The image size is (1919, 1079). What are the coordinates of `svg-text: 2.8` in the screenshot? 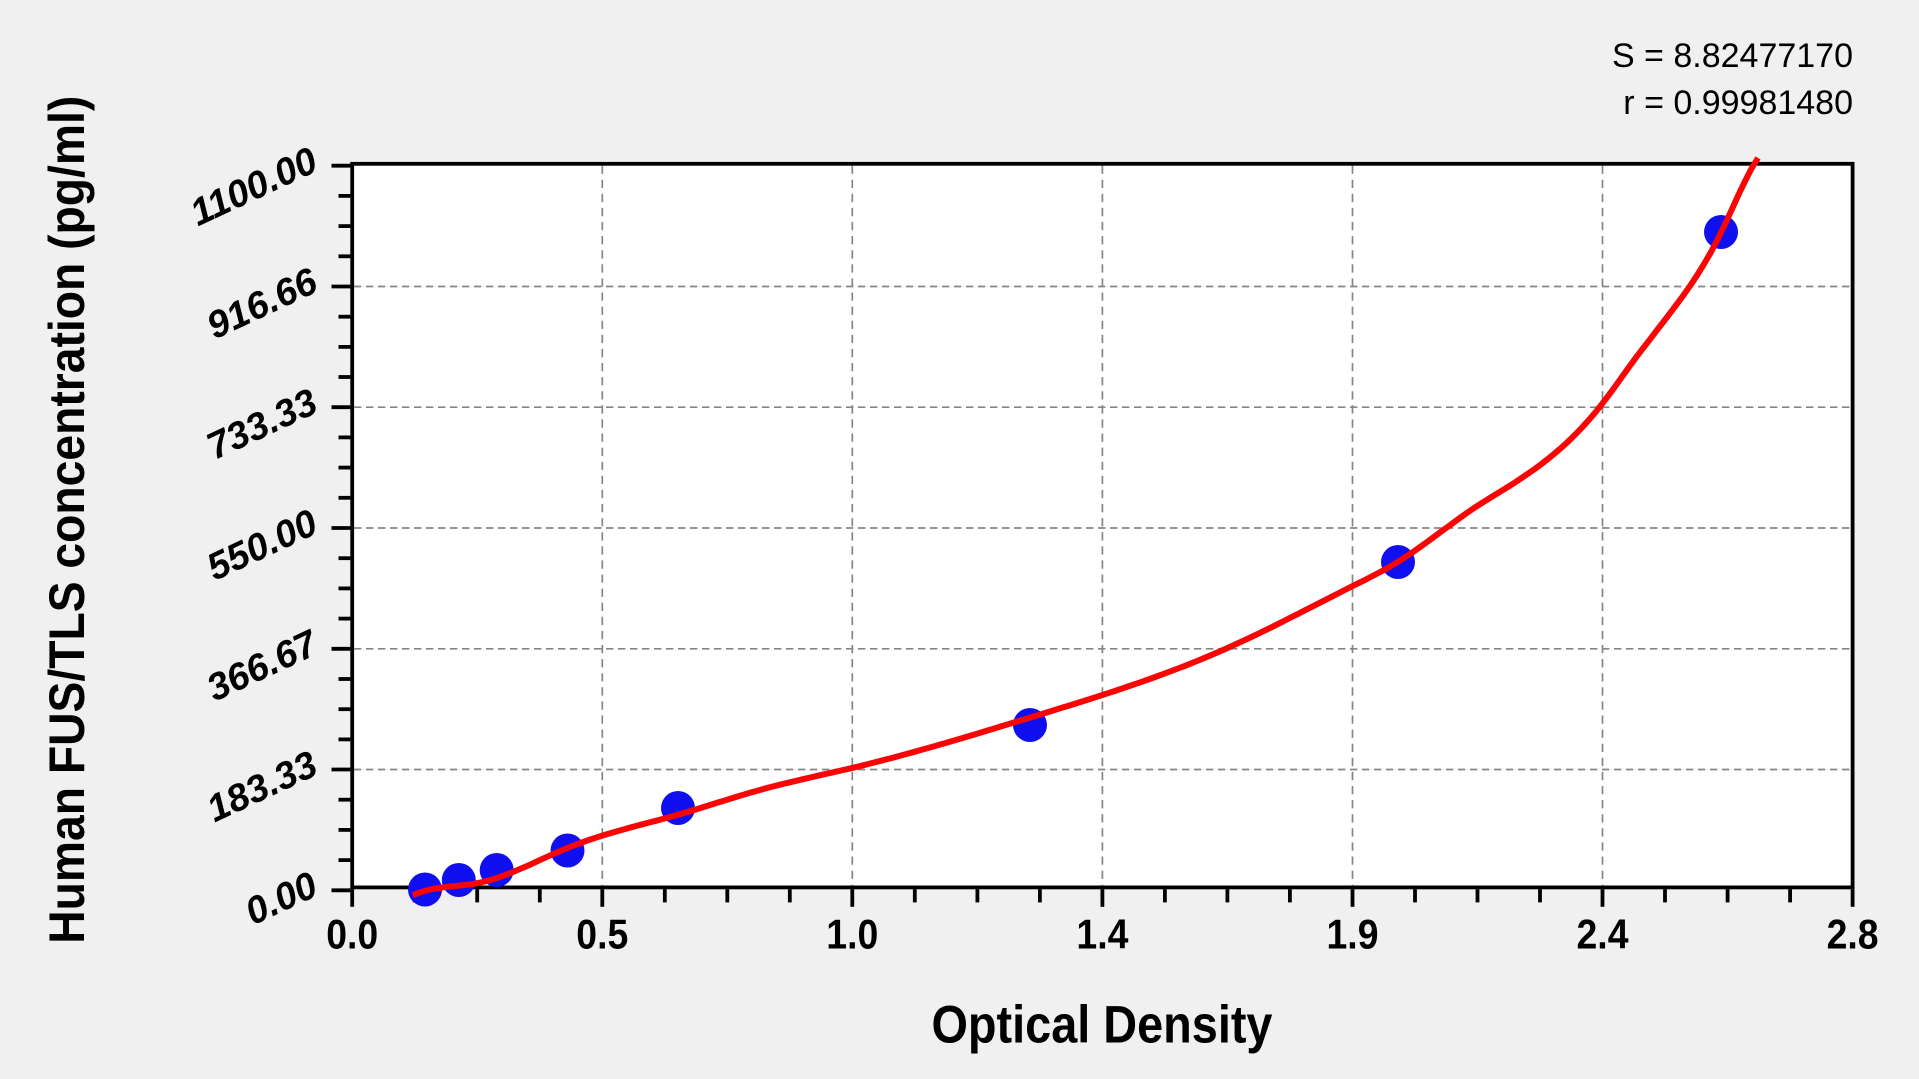 It's located at (1853, 934).